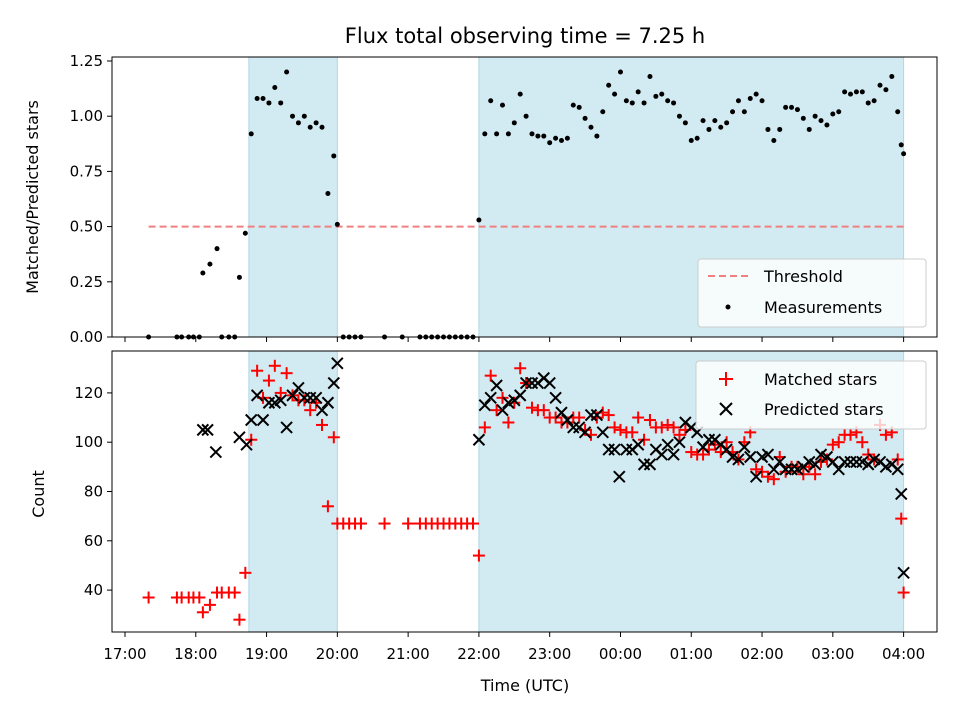 This screenshot has width=960, height=720. Describe the element at coordinates (93, 491) in the screenshot. I see `bottom-y-ticks: 40 60 80 100 120` at that location.